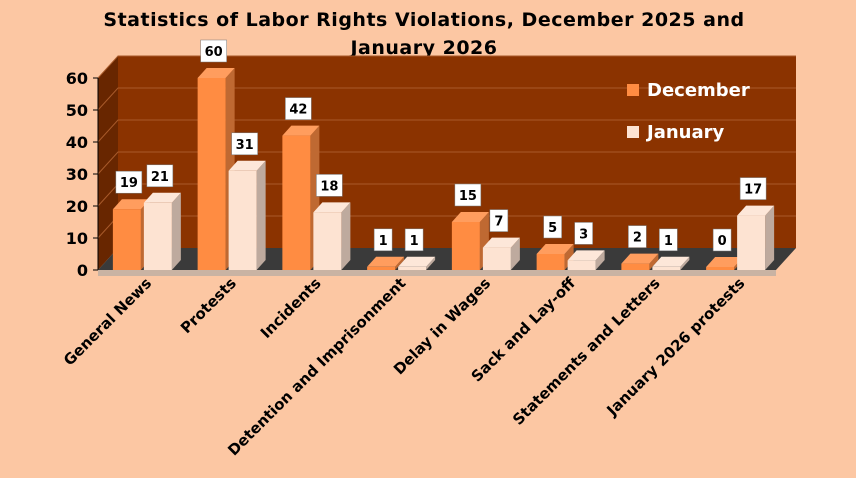  I want to click on data-label: 2, so click(637, 238).